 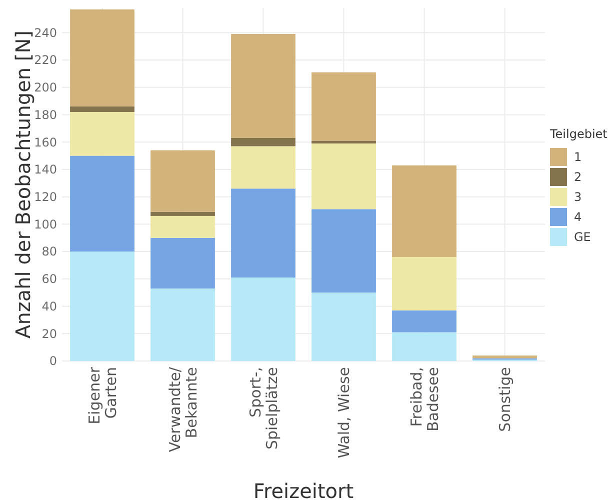 I want to click on legend-label: 2, so click(x=578, y=177).